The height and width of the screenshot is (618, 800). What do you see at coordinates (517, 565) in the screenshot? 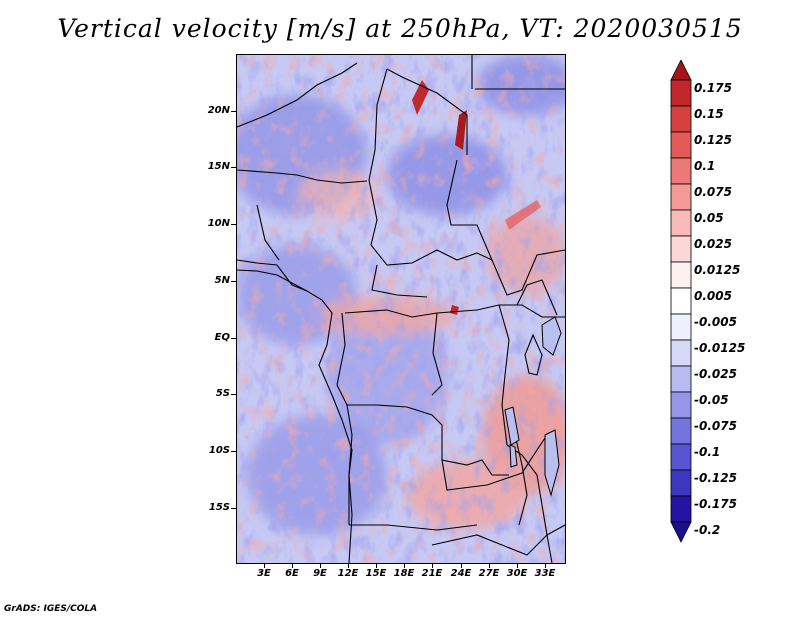
I see `lon-tick-30e` at bounding box center [517, 565].